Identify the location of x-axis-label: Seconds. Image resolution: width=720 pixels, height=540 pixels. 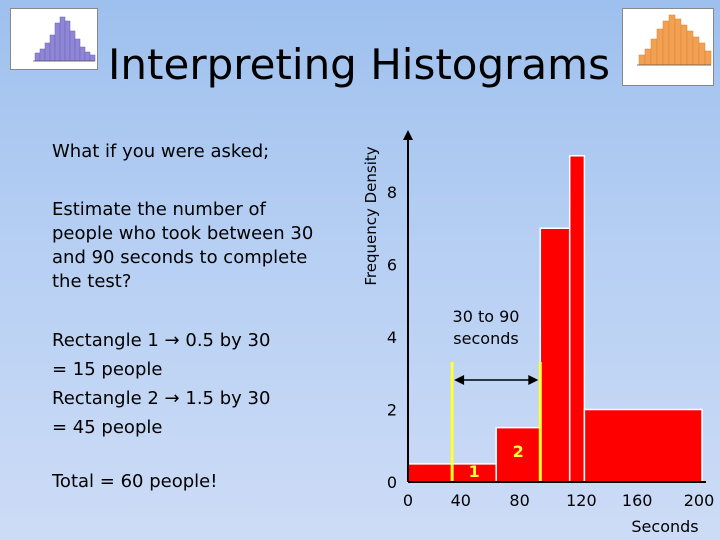
(664, 526).